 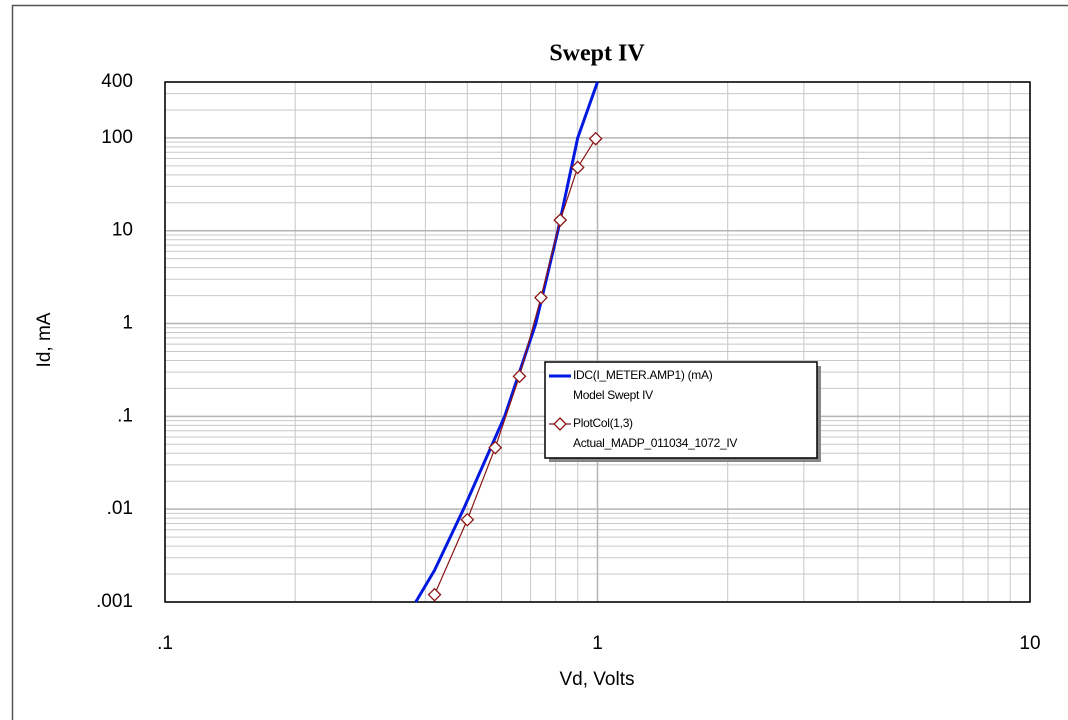 What do you see at coordinates (597, 643) in the screenshot?
I see `x-tick-label: 1` at bounding box center [597, 643].